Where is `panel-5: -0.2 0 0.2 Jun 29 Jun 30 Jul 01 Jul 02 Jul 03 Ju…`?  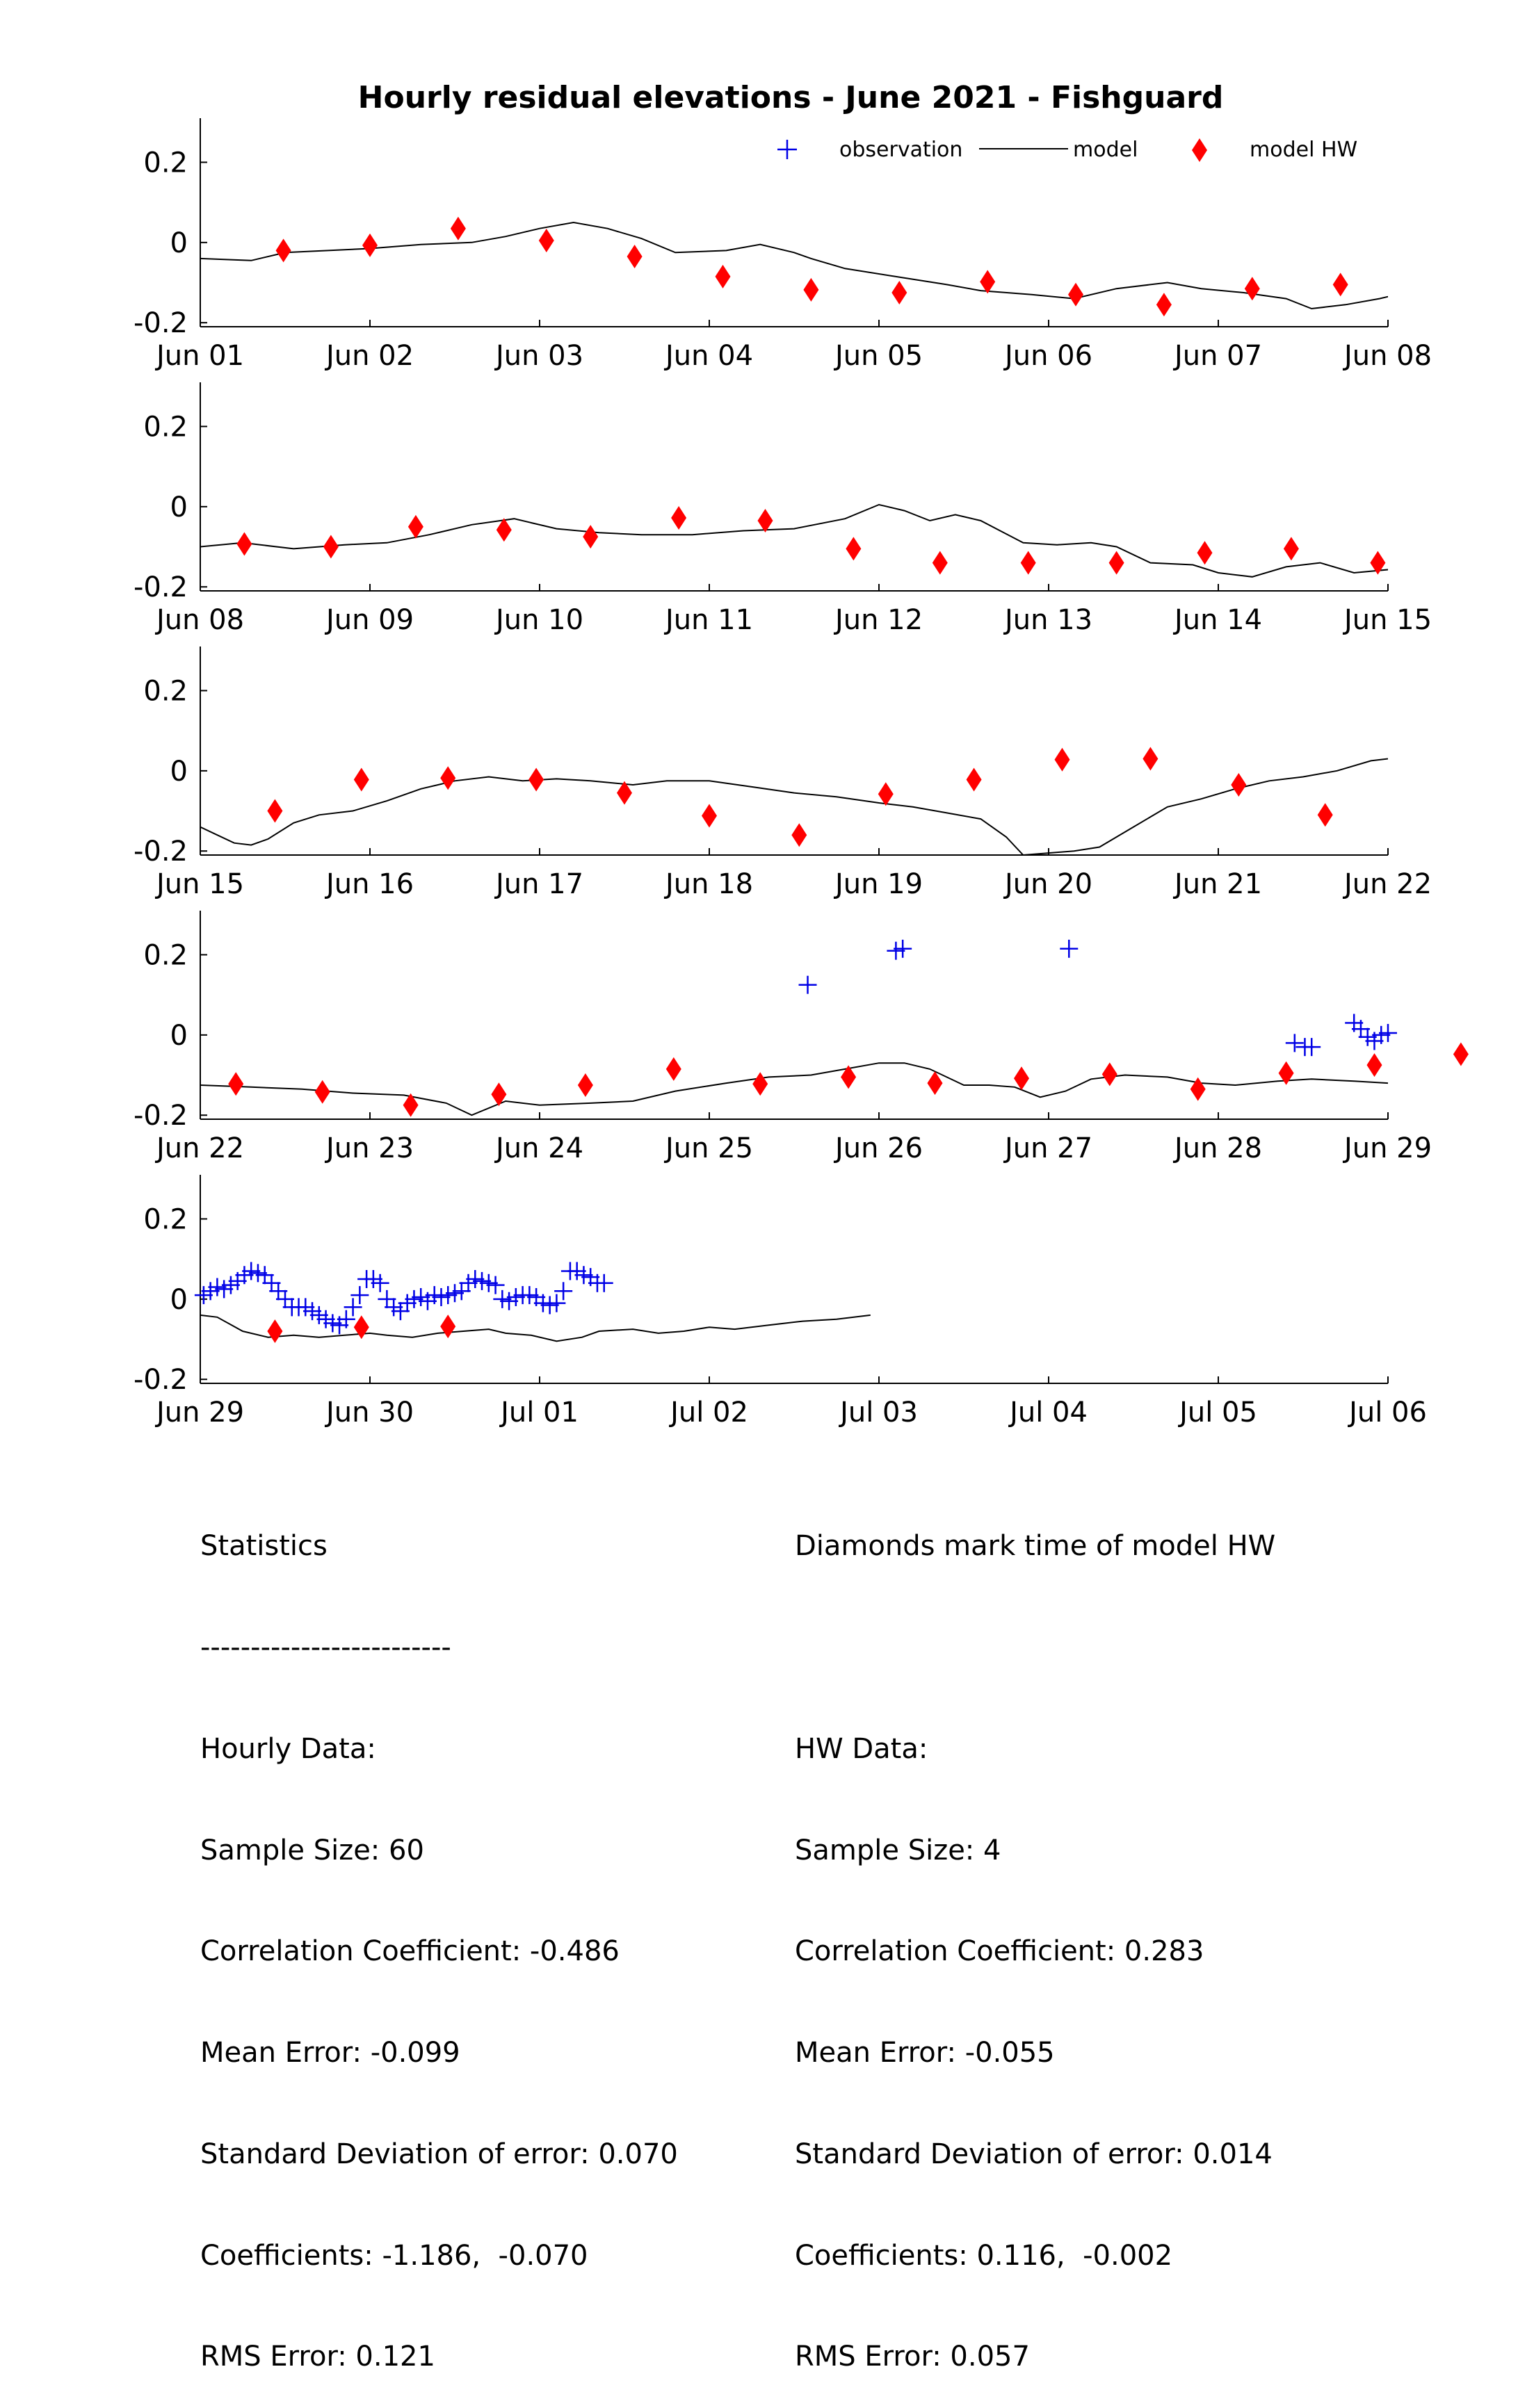
panel-5: -0.2 0 0.2 Jun 29 Jun 30 Jul 01 Jul 02 Jul 03 Ju… is located at coordinates (780, 1302).